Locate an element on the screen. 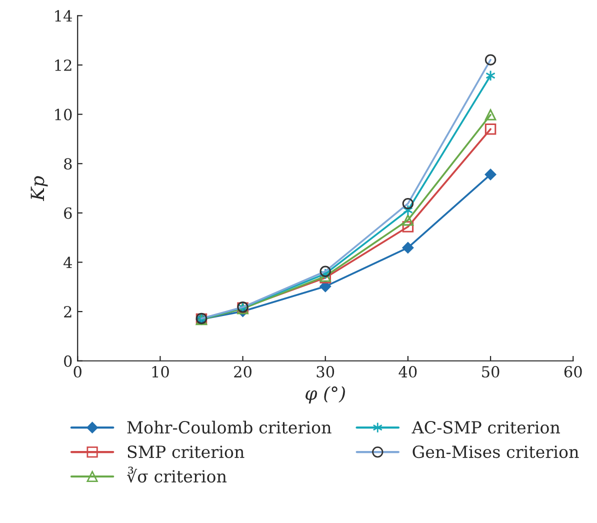 This screenshot has width=597, height=523. legend-label: SMP criterion is located at coordinates (186, 452).